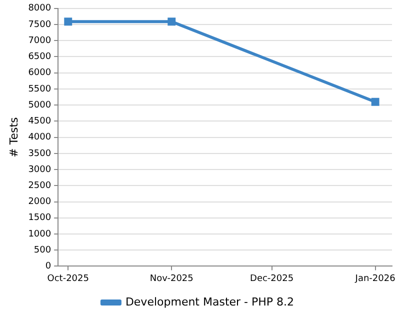  Describe the element at coordinates (13, 137) in the screenshot. I see `y-axis-title: # Tests` at that location.